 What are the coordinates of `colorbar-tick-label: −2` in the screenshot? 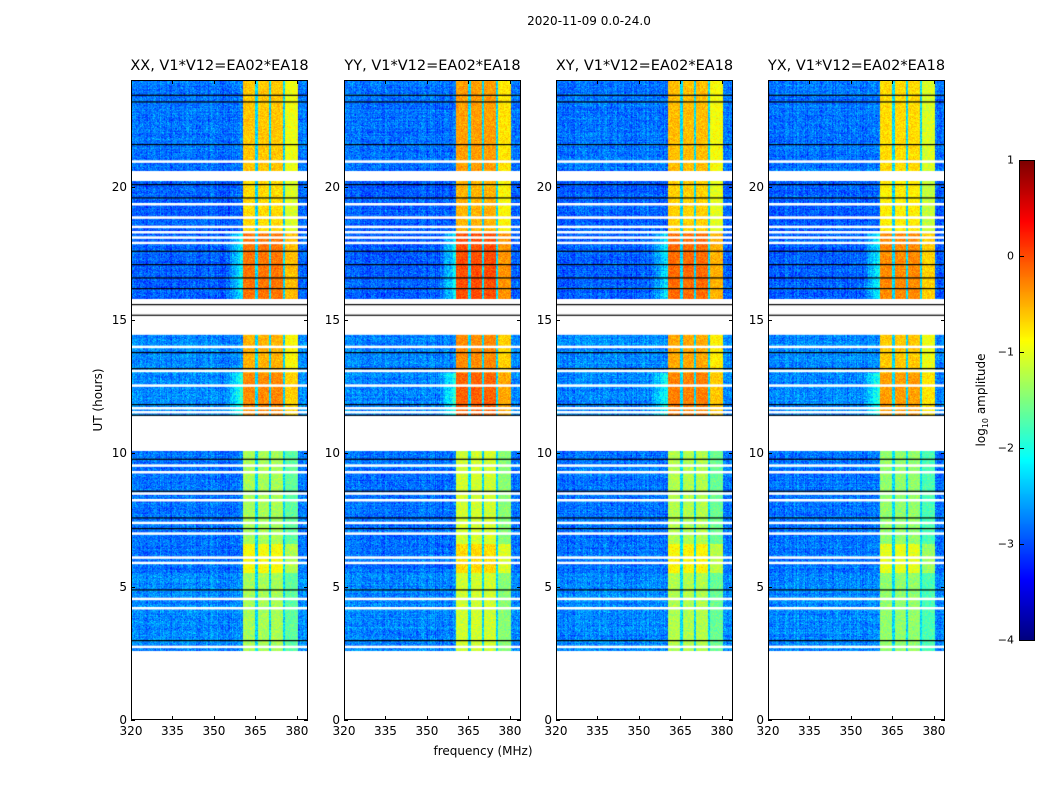 It's located at (1005, 448).